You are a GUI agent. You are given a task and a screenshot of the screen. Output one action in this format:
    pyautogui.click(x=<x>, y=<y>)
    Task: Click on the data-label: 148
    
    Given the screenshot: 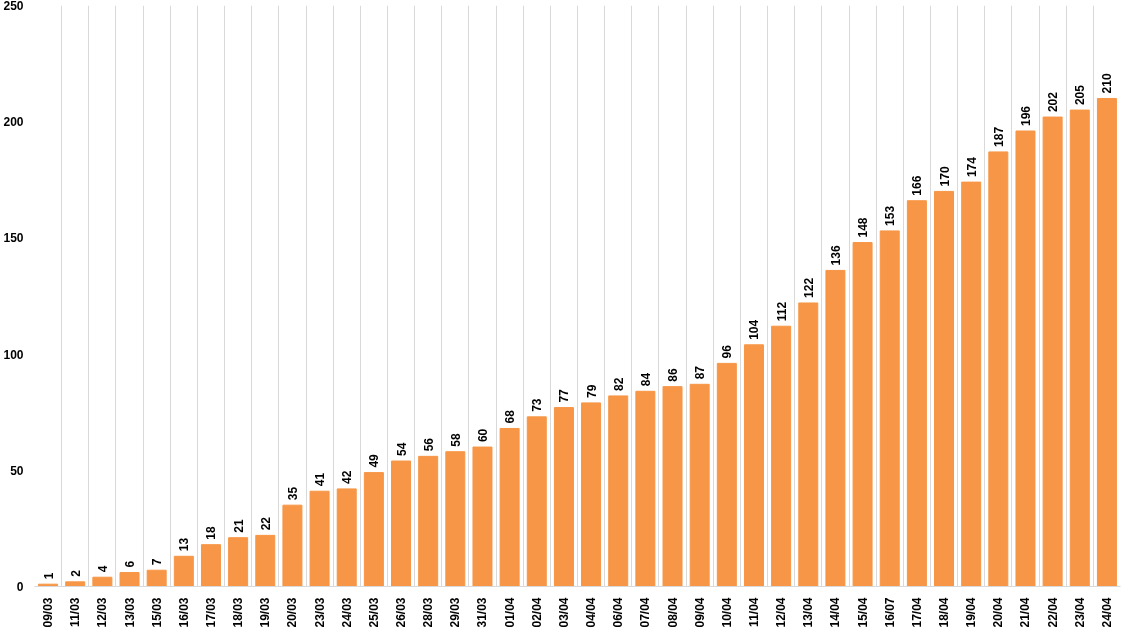 What is the action you would take?
    pyautogui.click(x=863, y=227)
    